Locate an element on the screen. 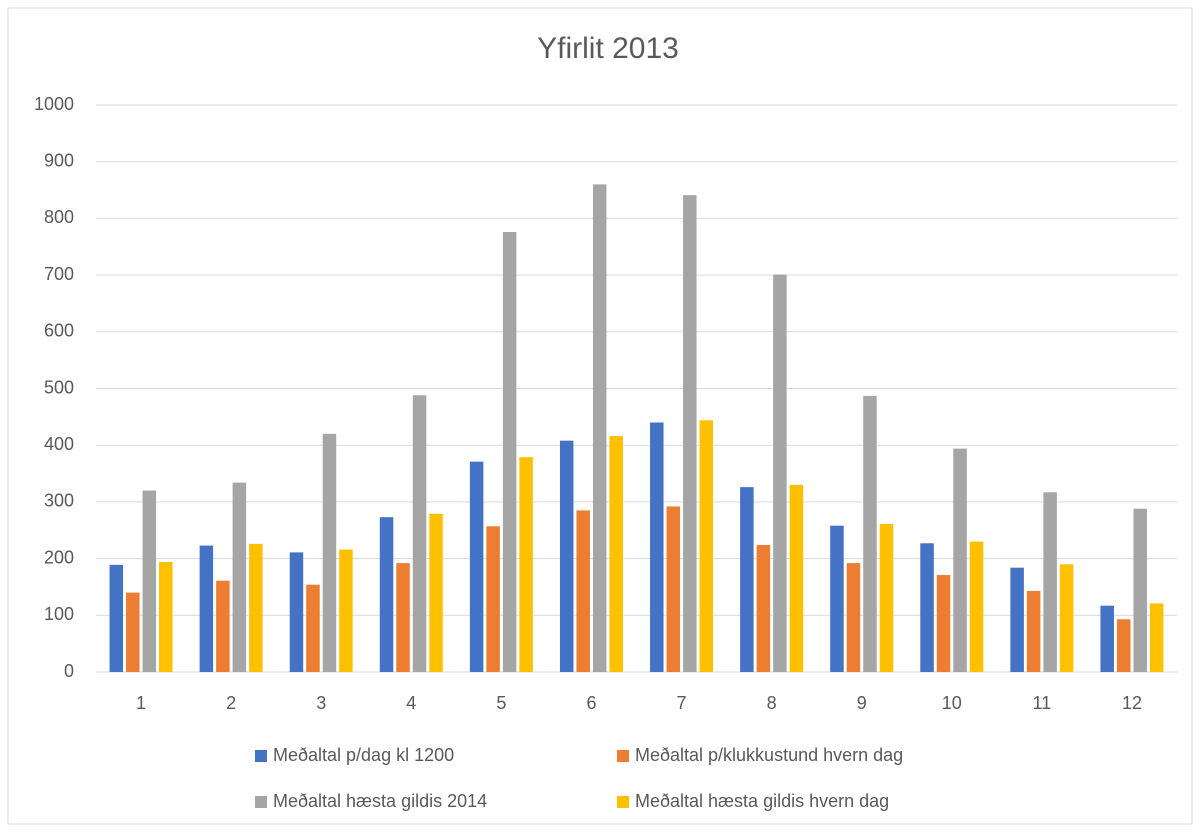  x-tick-label: 10 is located at coordinates (952, 703).